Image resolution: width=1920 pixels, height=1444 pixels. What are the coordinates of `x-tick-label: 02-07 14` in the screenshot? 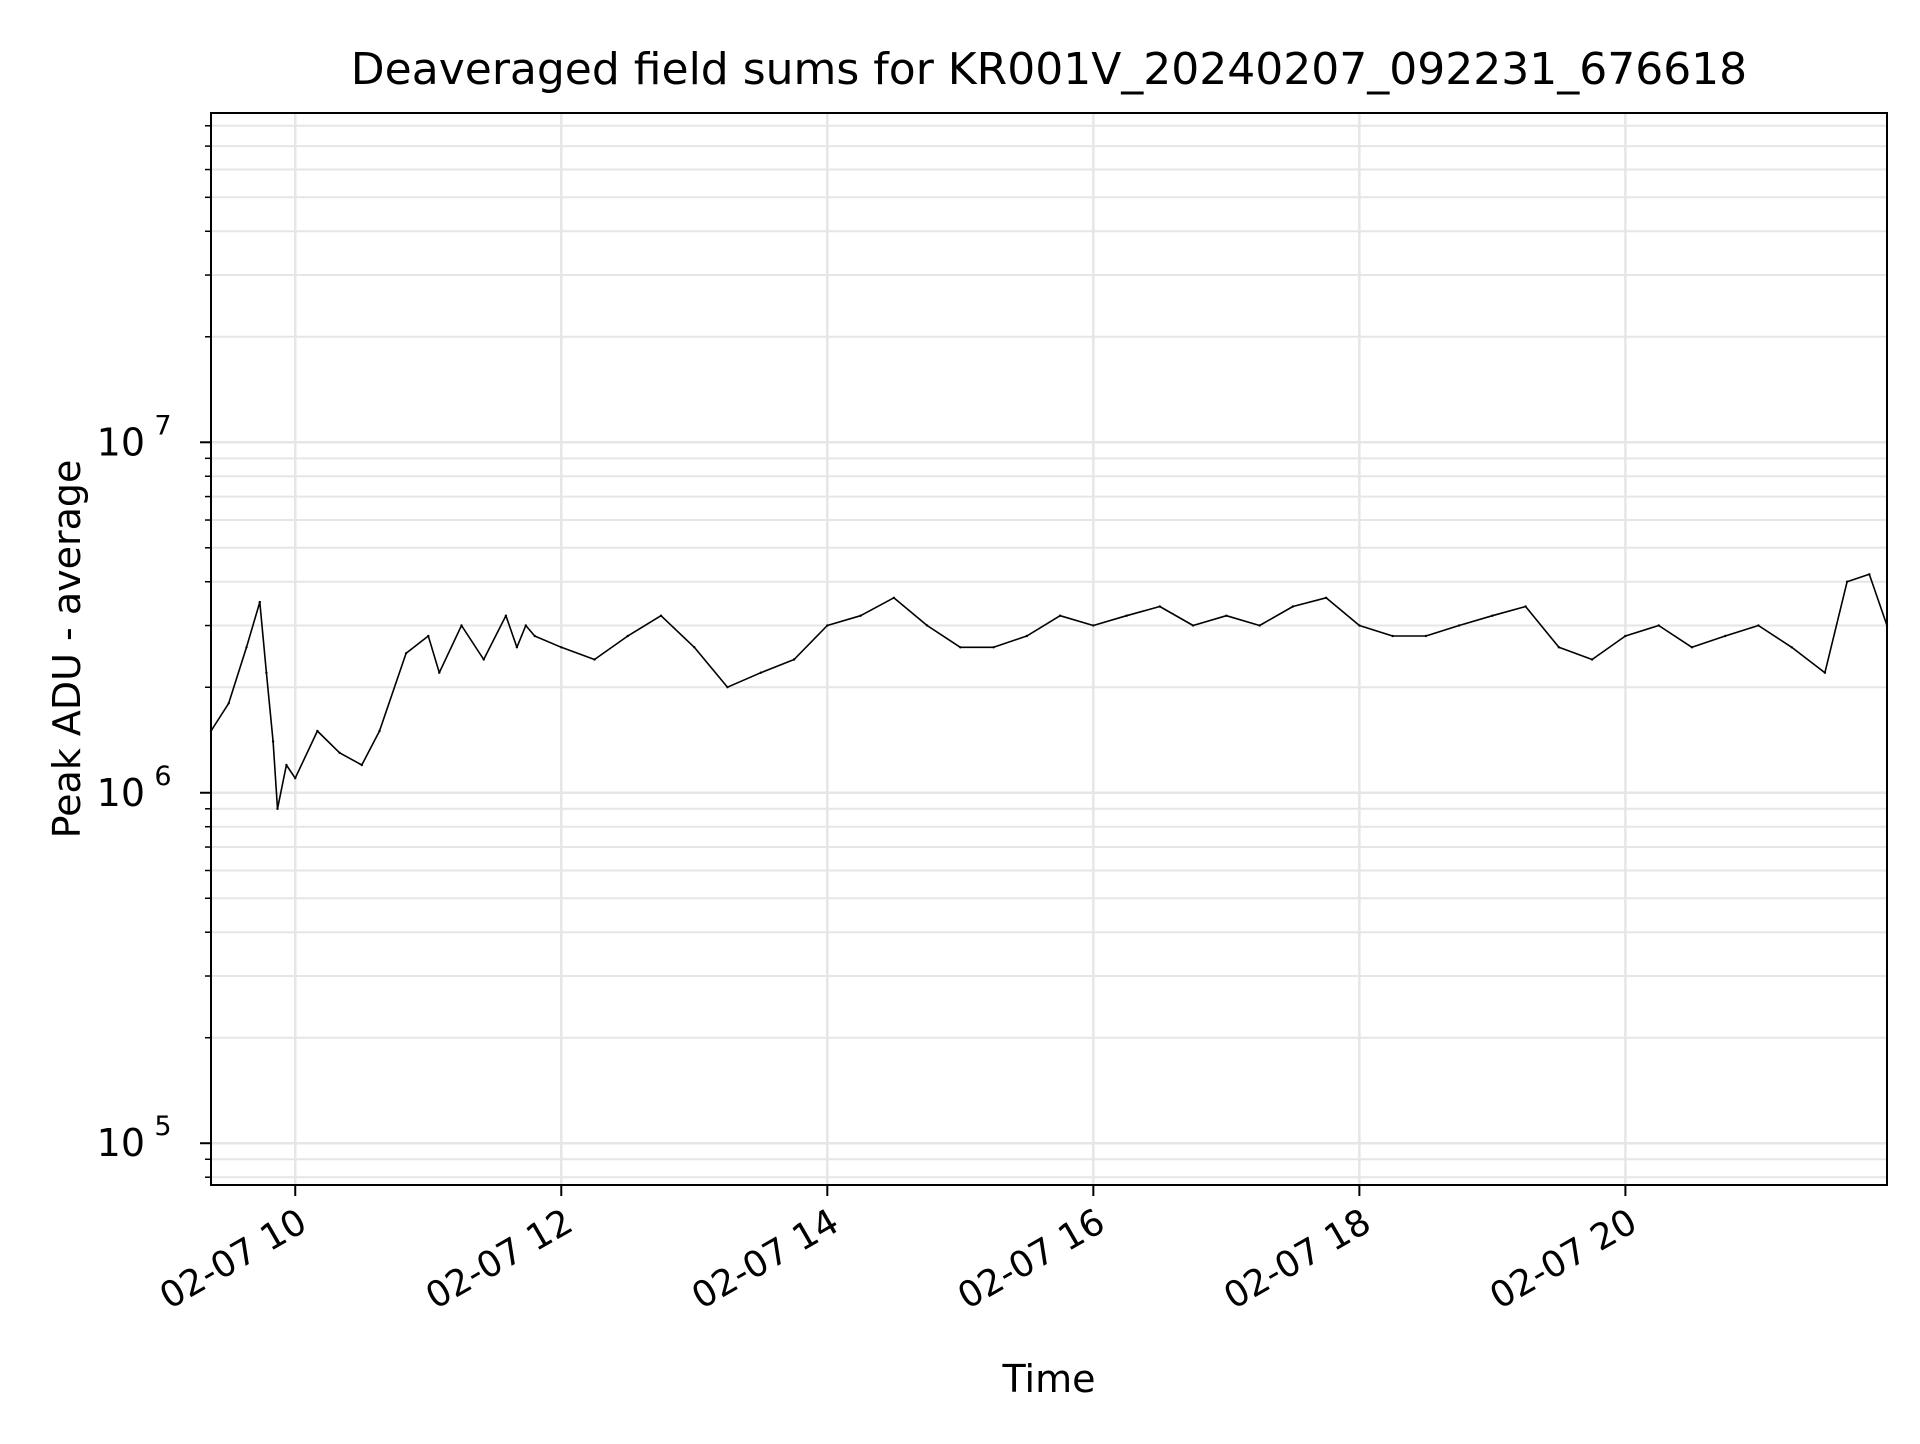 It's located at (765, 1259).